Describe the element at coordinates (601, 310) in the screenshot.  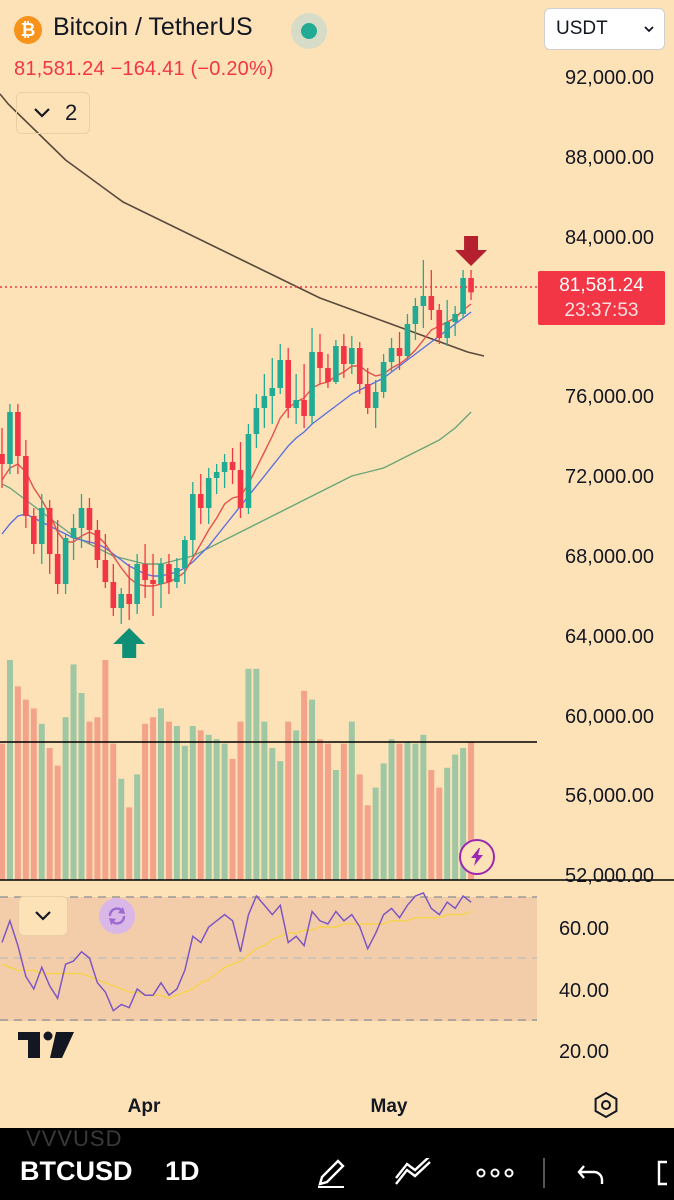
I see `bar-countdown: 23:37:53` at that location.